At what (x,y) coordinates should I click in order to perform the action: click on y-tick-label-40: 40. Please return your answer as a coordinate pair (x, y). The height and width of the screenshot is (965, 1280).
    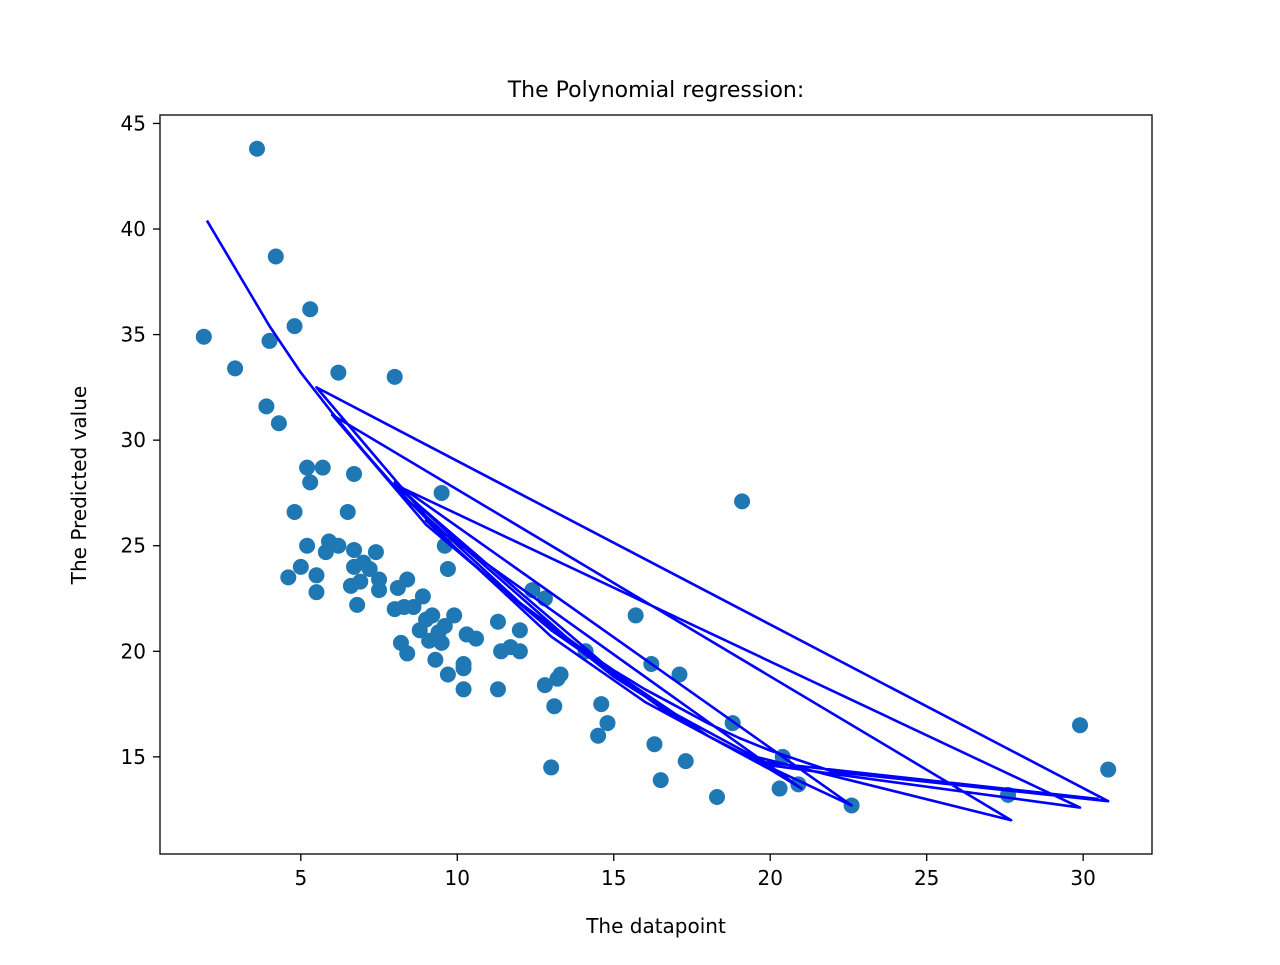
    Looking at the image, I should click on (133, 229).